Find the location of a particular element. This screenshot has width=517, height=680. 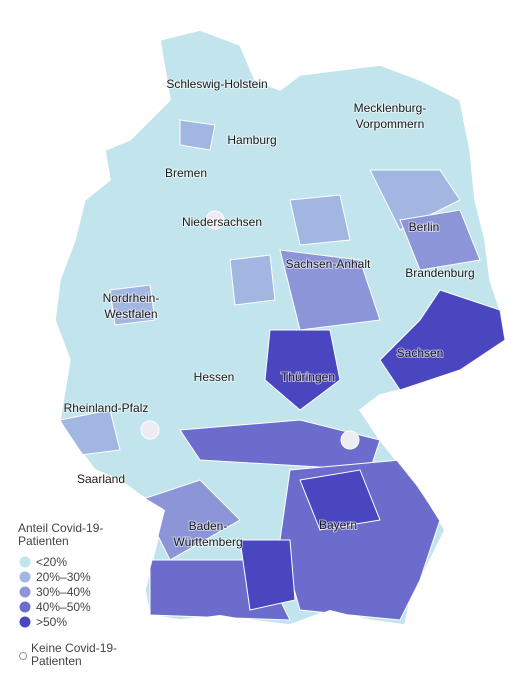

legend-label: 30%–40% is located at coordinates (63, 592).